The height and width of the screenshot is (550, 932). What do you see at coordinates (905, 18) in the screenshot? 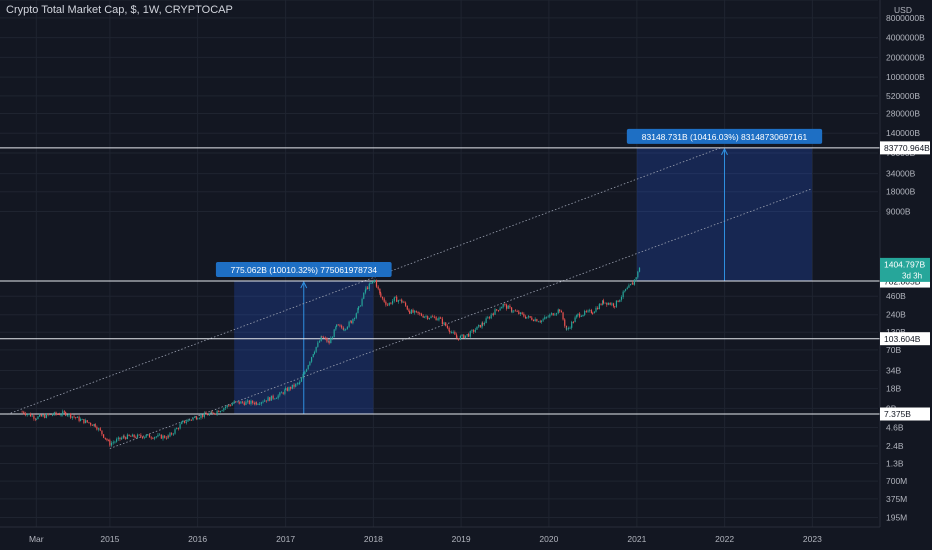
I see `price-axis-label: 8000000B` at bounding box center [905, 18].